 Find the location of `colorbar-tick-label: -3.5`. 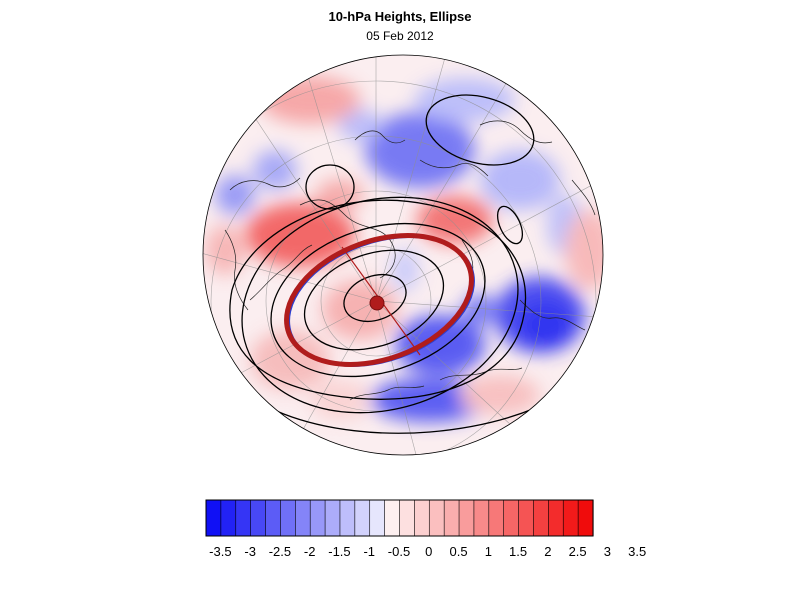

colorbar-tick-label: -3.5 is located at coordinates (220, 551).